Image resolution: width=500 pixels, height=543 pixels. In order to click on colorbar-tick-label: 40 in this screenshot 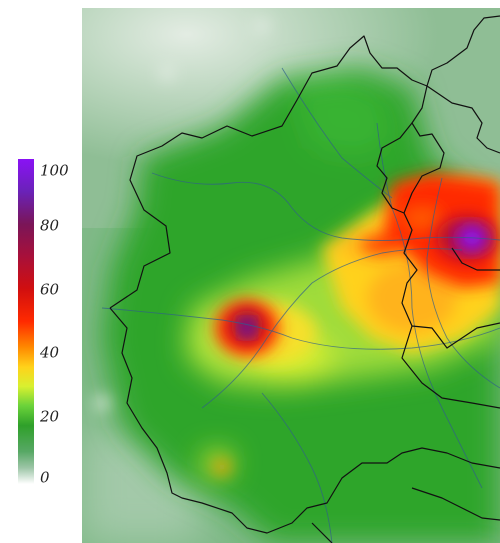, I will do `click(50, 352)`.